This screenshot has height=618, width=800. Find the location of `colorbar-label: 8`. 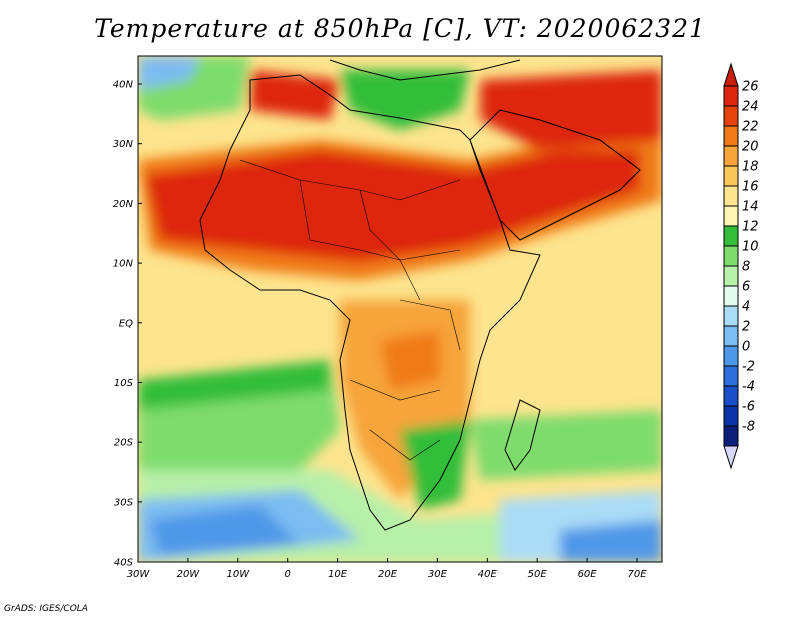

colorbar-label: 8 is located at coordinates (746, 267).